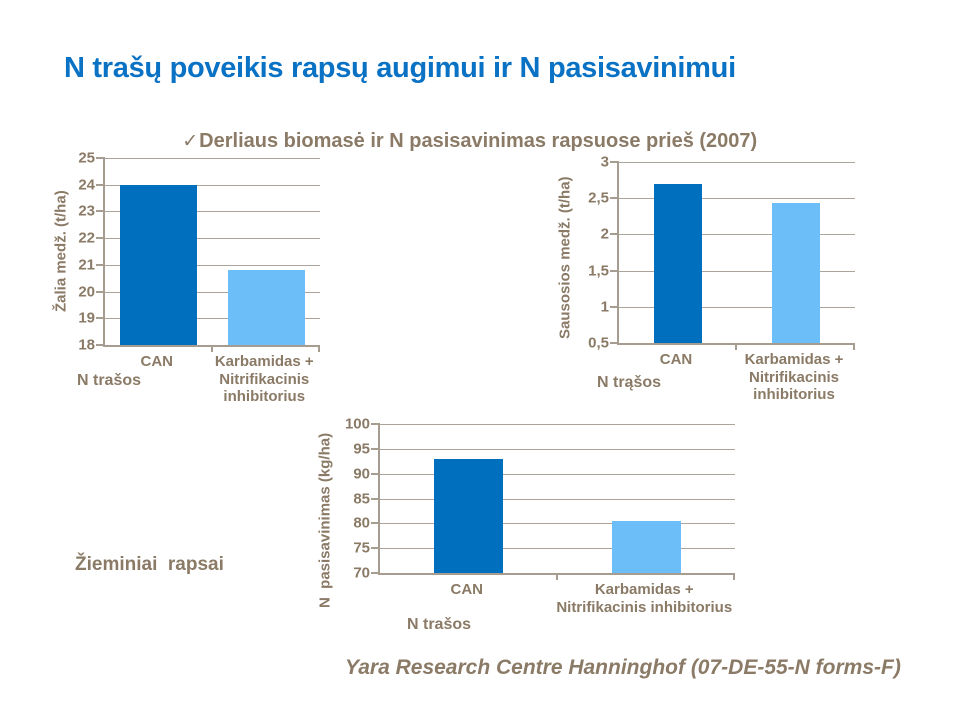 This screenshot has width=960, height=720. What do you see at coordinates (604, 162) in the screenshot?
I see `y-tick-label: 3` at bounding box center [604, 162].